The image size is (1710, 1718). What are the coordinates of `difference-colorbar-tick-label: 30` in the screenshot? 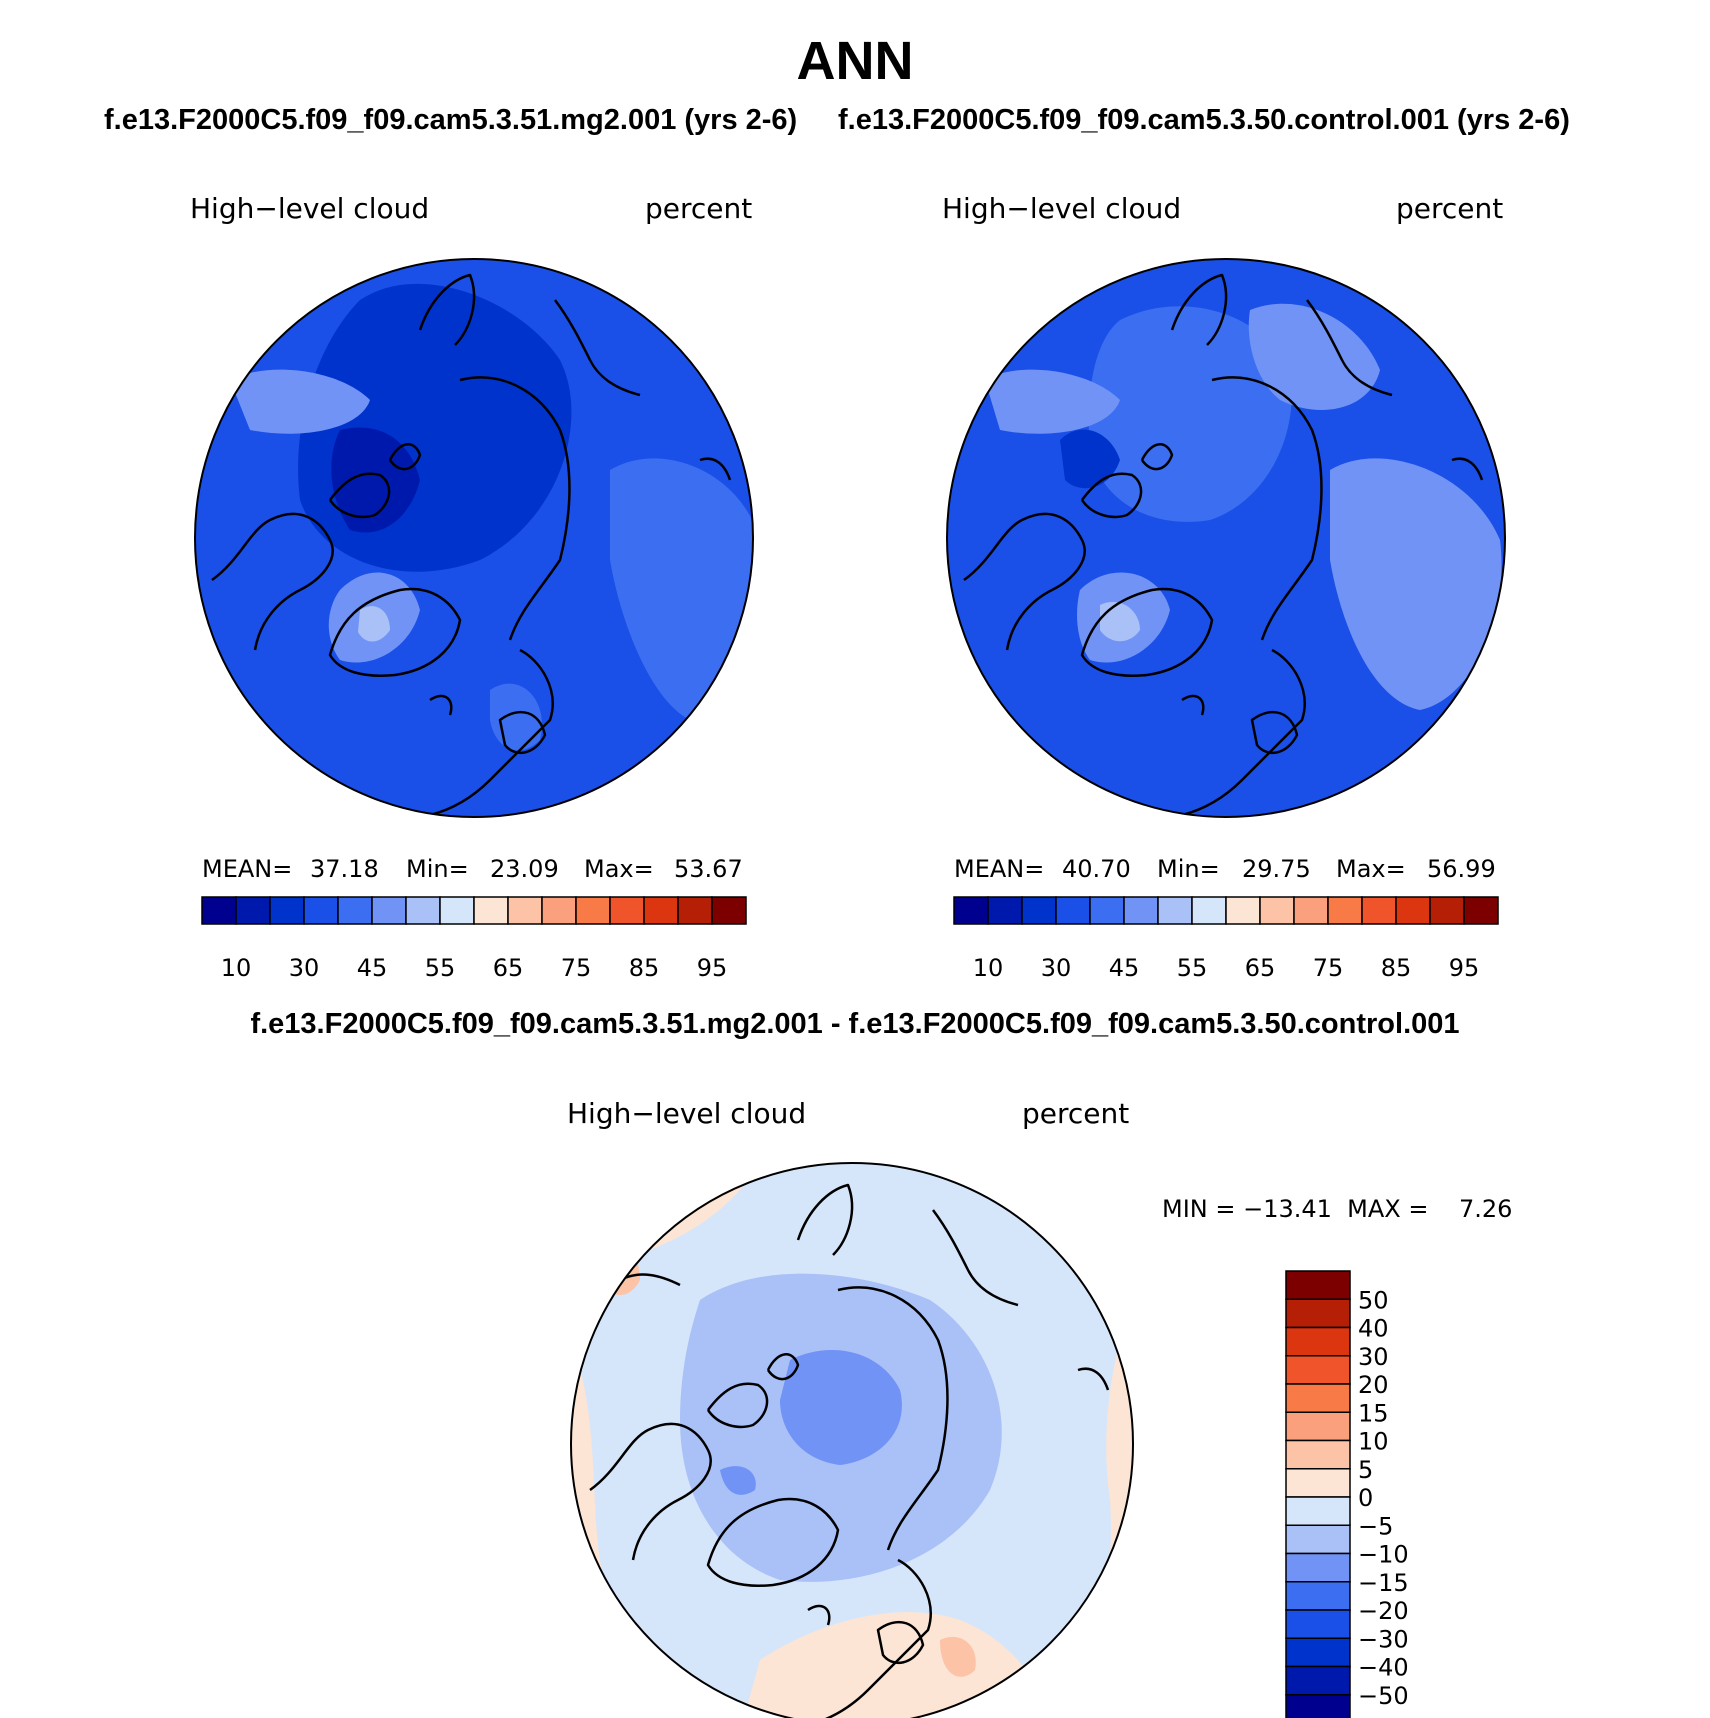 It's located at (1373, 1357).